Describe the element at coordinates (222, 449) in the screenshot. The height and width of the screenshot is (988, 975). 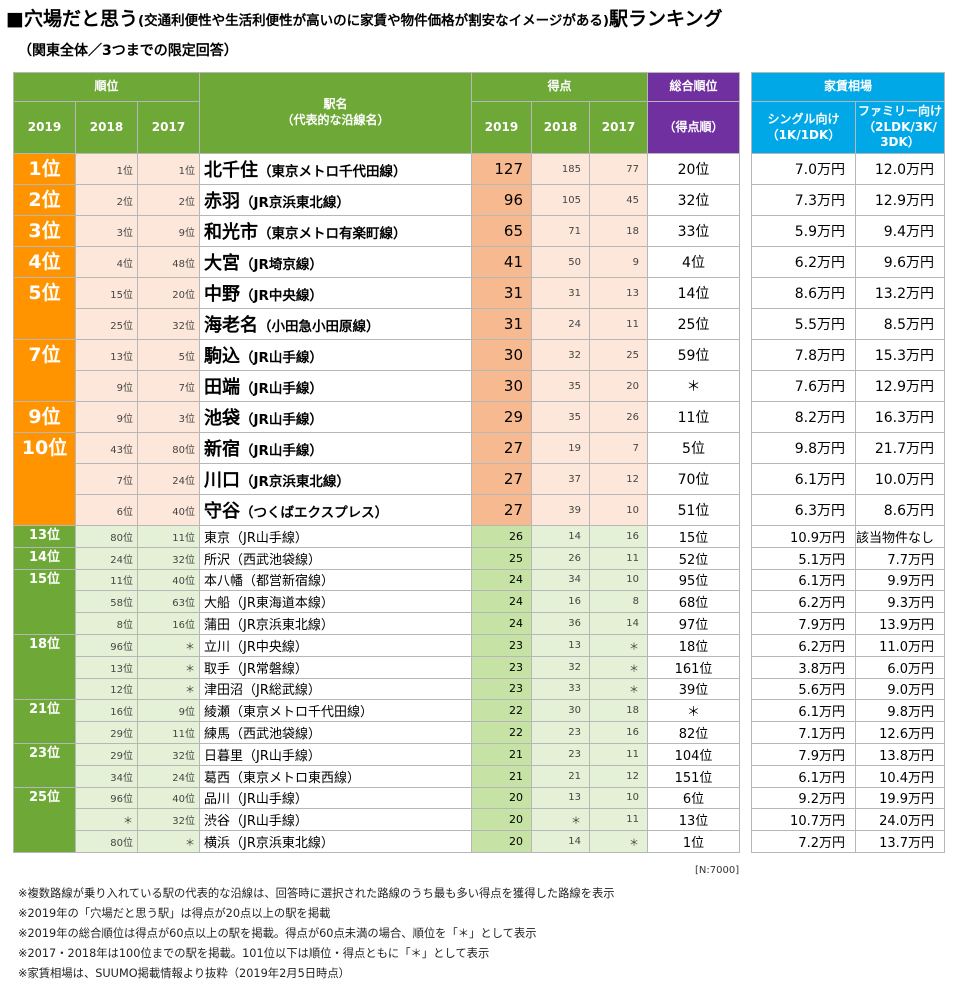
I see `station-name: 新宿` at that location.